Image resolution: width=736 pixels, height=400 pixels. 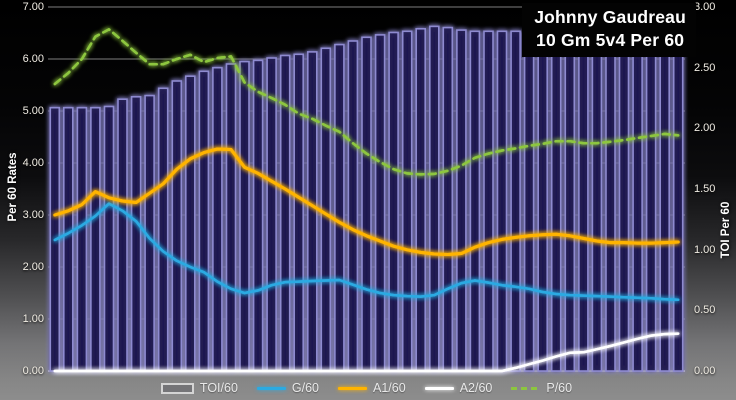 What do you see at coordinates (33, 267) in the screenshot?
I see `y-axis-tick-left: 2.00` at bounding box center [33, 267].